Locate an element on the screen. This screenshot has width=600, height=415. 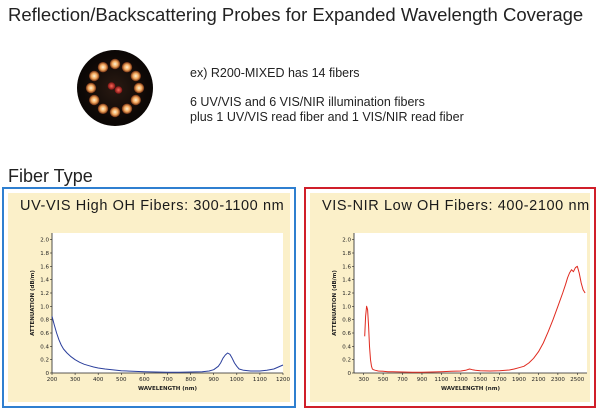
uv-vis-x-tick-label: 800 is located at coordinates (190, 380).